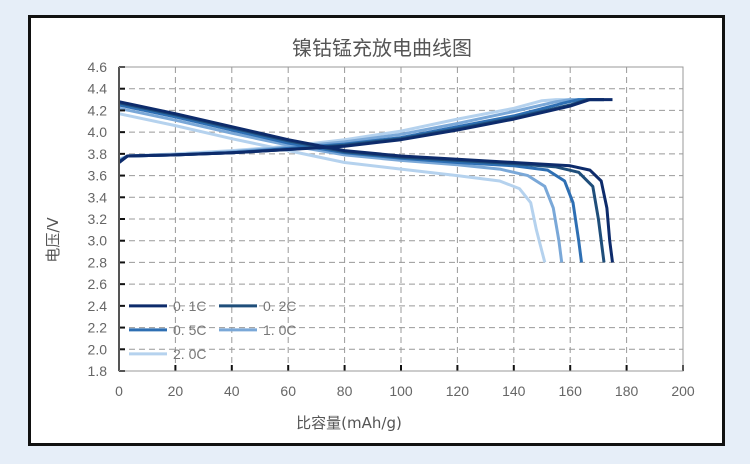  What do you see at coordinates (189, 354) in the screenshot?
I see `legend-label: 2. 0C` at bounding box center [189, 354].